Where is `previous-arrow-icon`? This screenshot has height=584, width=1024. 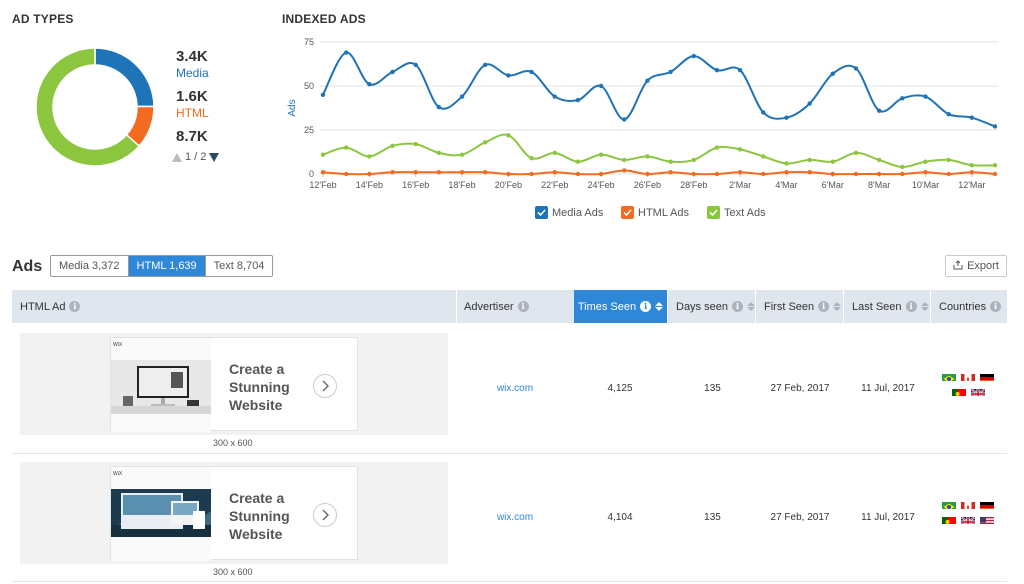 previous-arrow-icon is located at coordinates (177, 157).